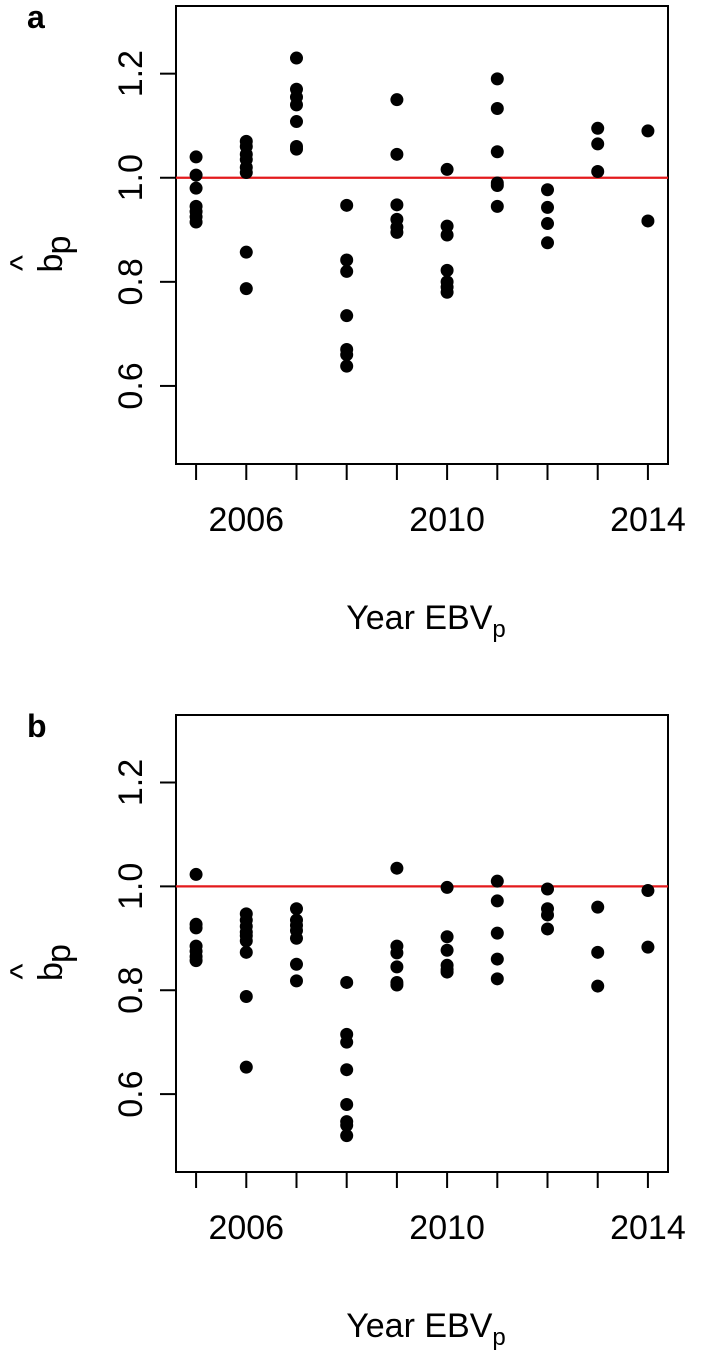  I want to click on y-tick-label: 1.2, so click(131, 782).